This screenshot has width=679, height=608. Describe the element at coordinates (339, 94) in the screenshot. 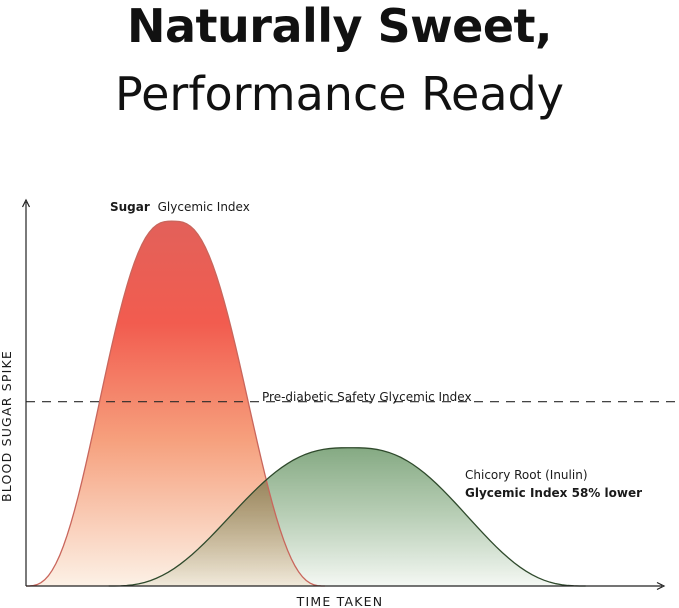

I see `headline-subtitle: Performance Ready` at that location.